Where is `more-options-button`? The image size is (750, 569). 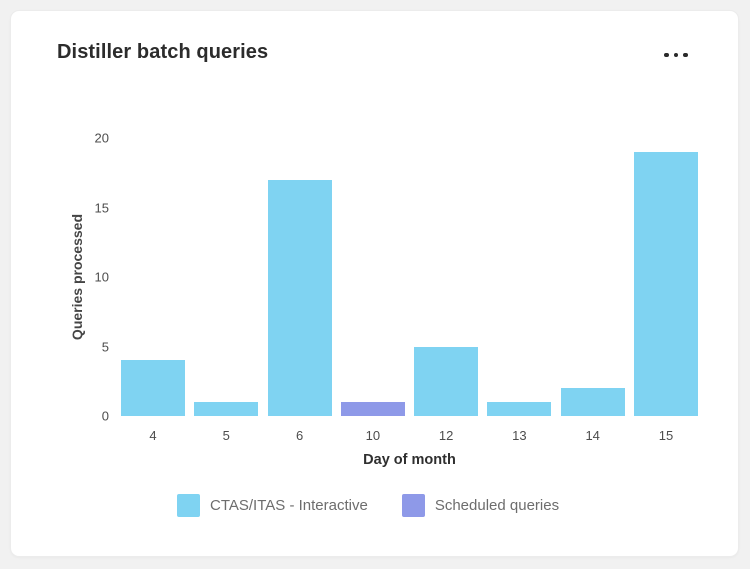 more-options-button is located at coordinates (676, 55).